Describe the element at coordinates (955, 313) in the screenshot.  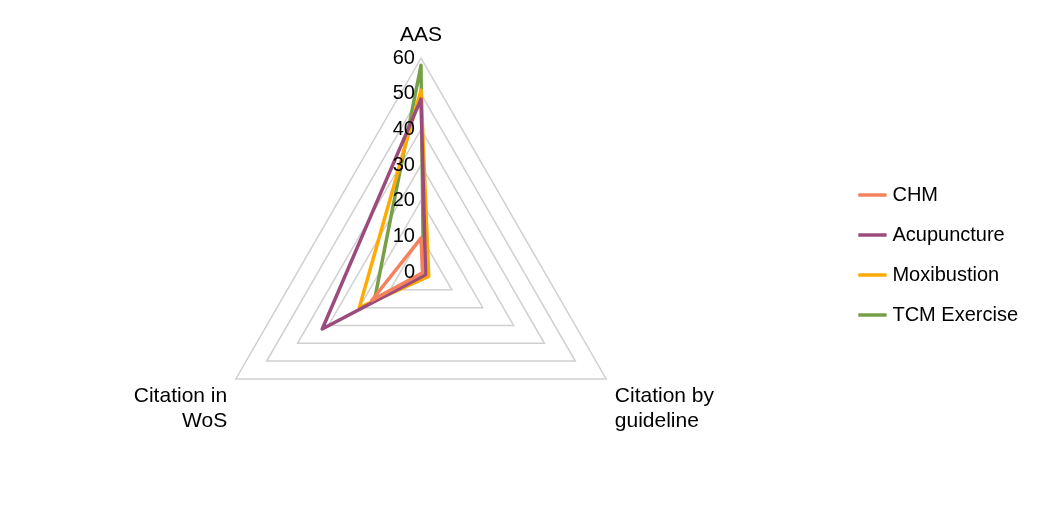
I see `legend-label: TCM Exercise` at that location.